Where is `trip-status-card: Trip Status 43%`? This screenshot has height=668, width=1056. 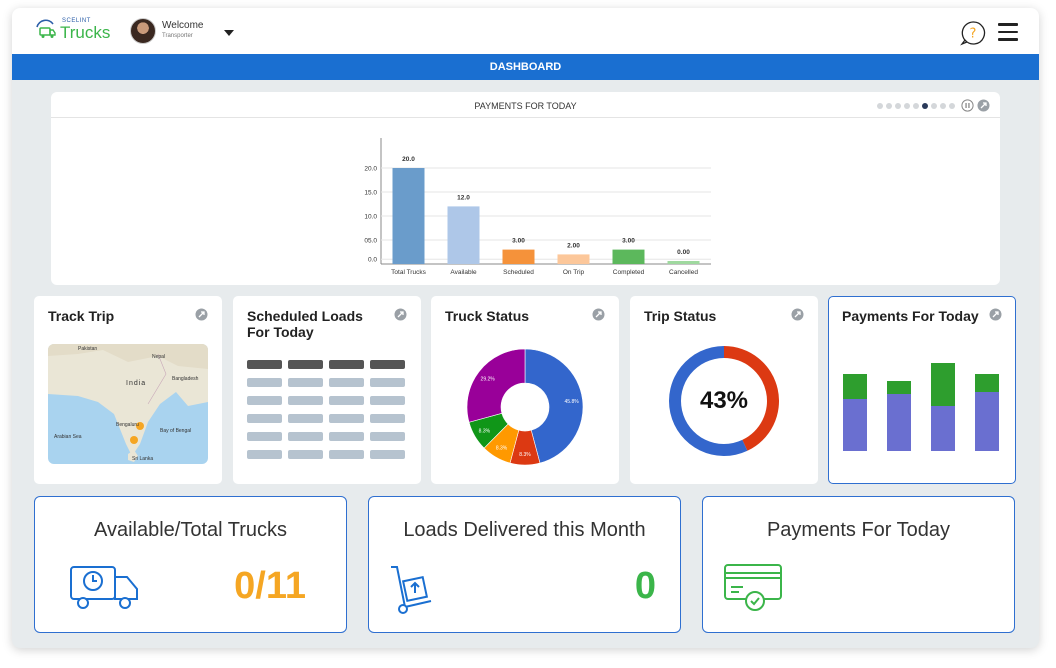
trip-status-card: Trip Status 43% is located at coordinates (724, 390).